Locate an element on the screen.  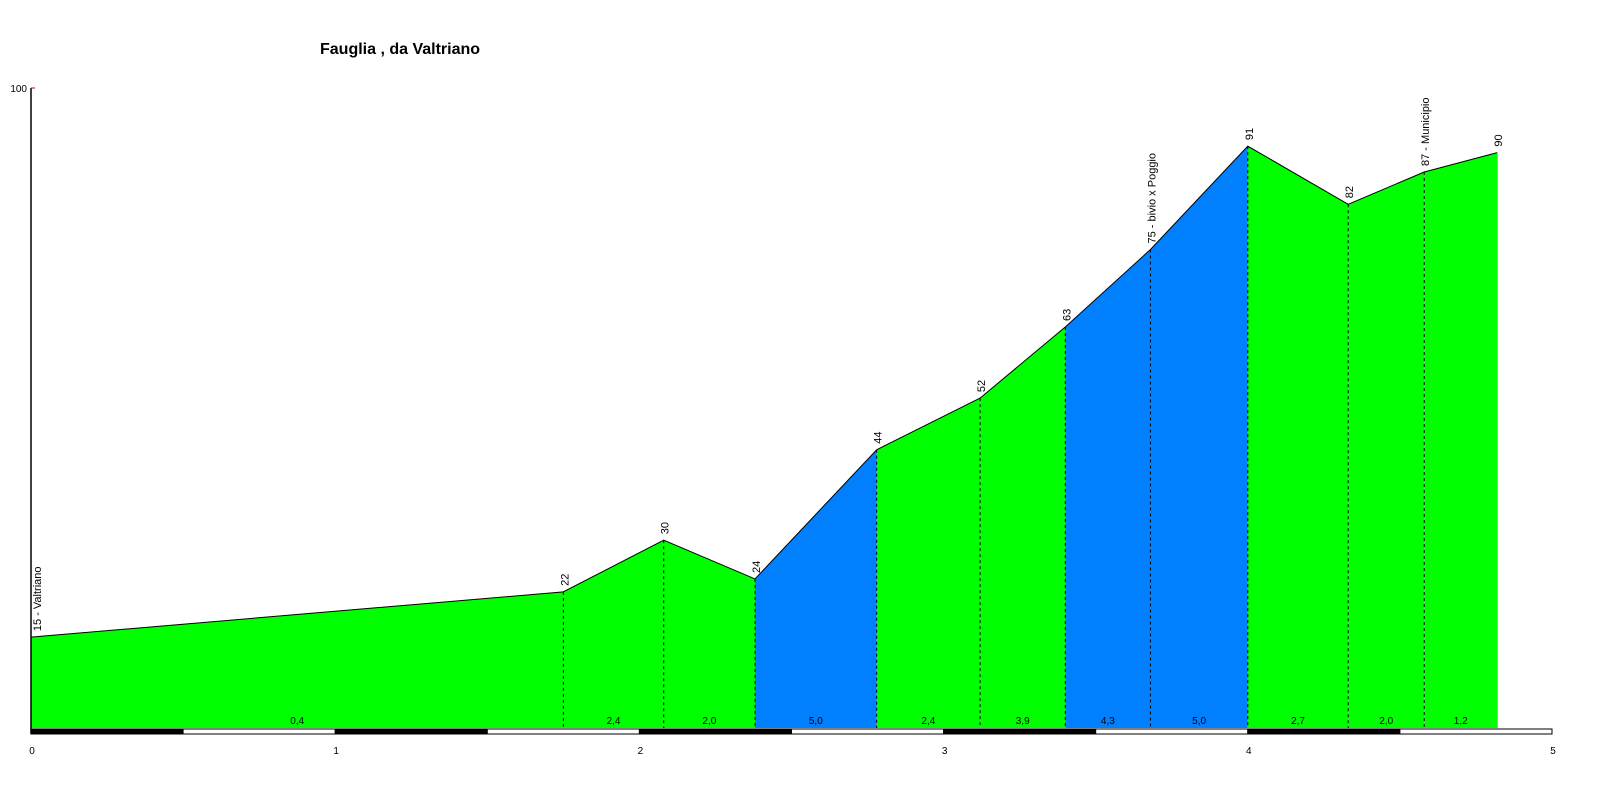
point-label: 44 is located at coordinates (879, 438).